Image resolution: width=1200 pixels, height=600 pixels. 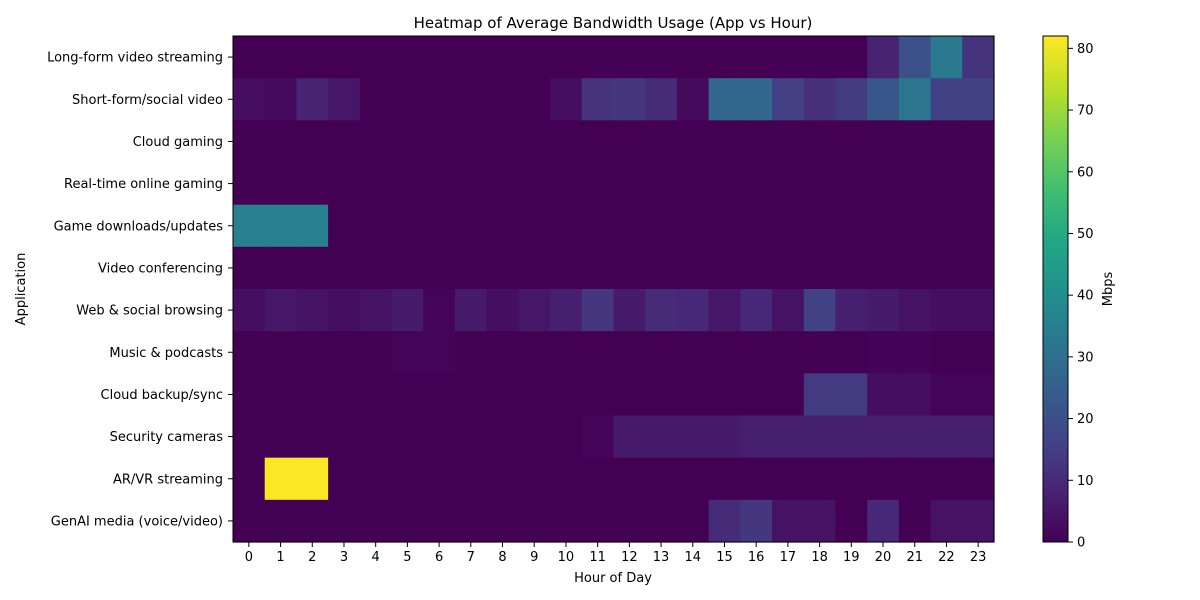 What do you see at coordinates (139, 226) in the screenshot?
I see `y-tick-label: Game downloads/updates` at bounding box center [139, 226].